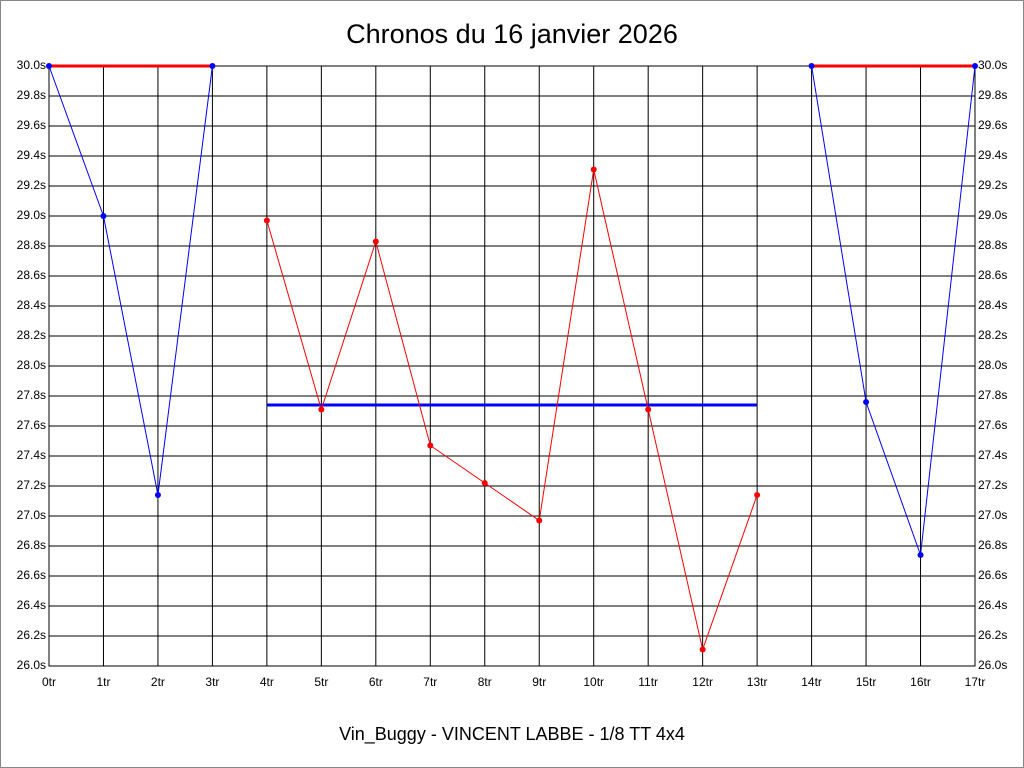 This screenshot has width=1024, height=768. I want to click on y-tick-label: 27.0s, so click(31, 515).